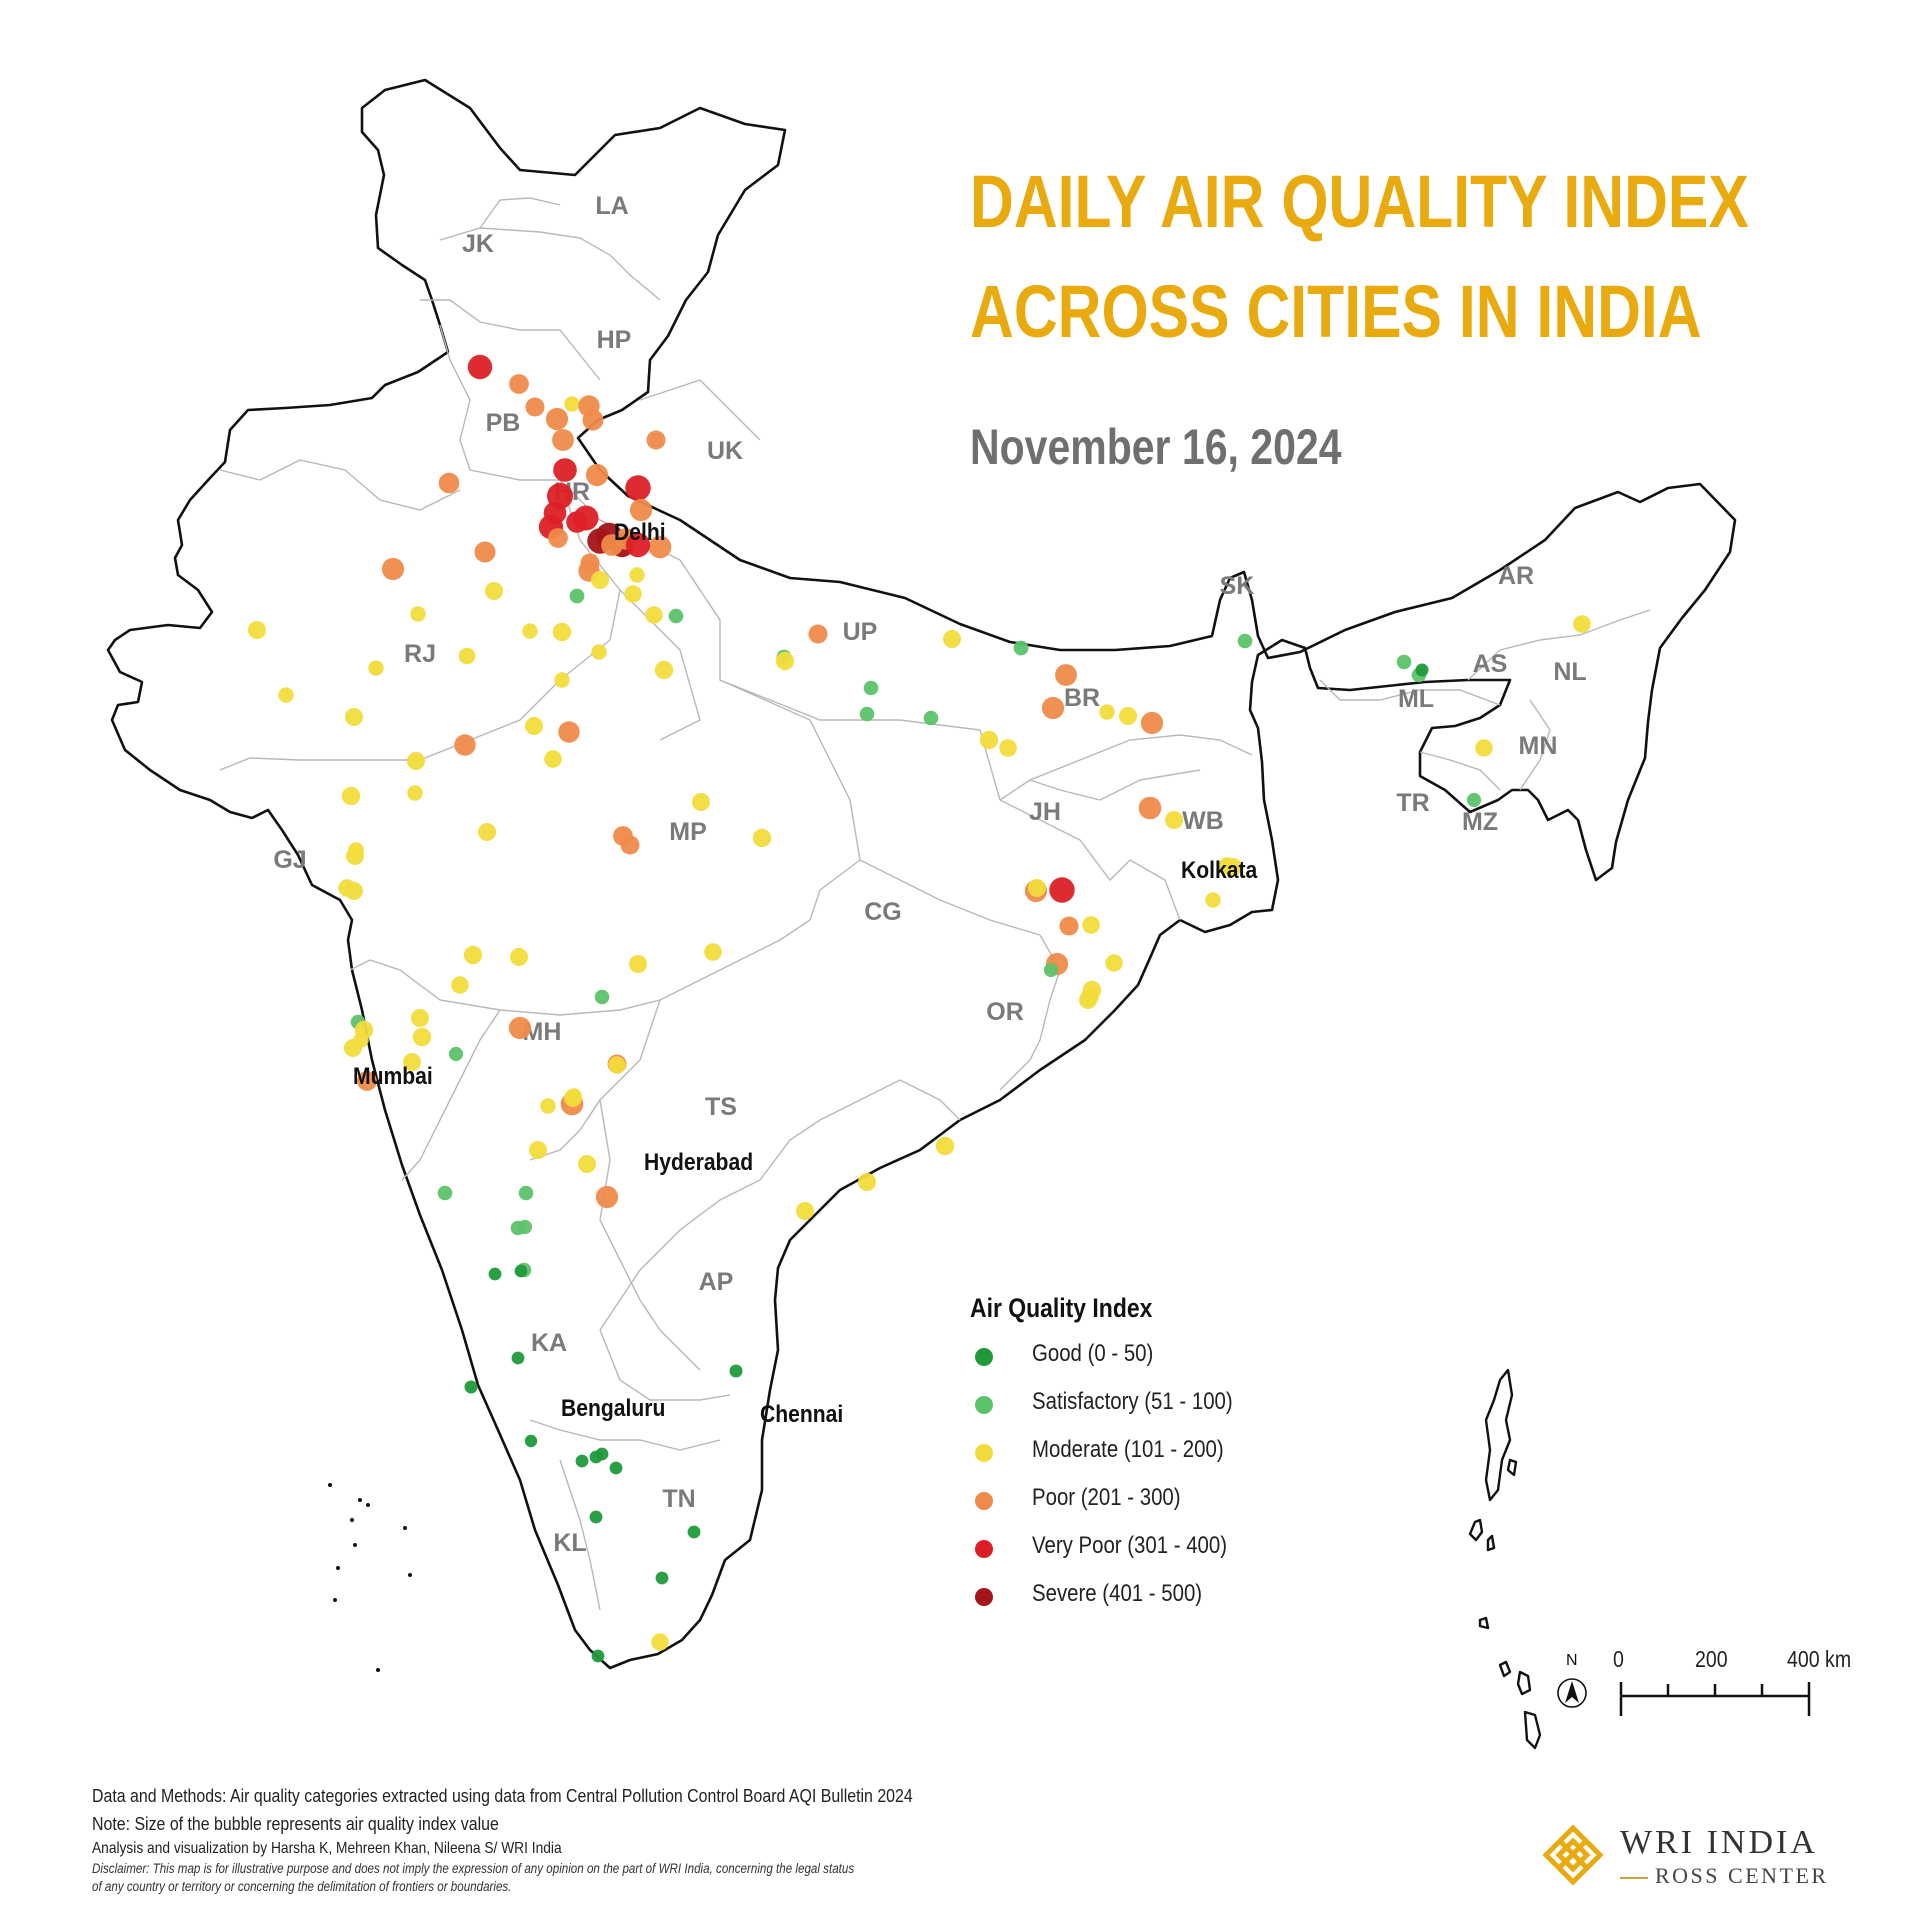  Describe the element at coordinates (1093, 1353) in the screenshot. I see `legend-label: Good (0 - 50)` at that location.